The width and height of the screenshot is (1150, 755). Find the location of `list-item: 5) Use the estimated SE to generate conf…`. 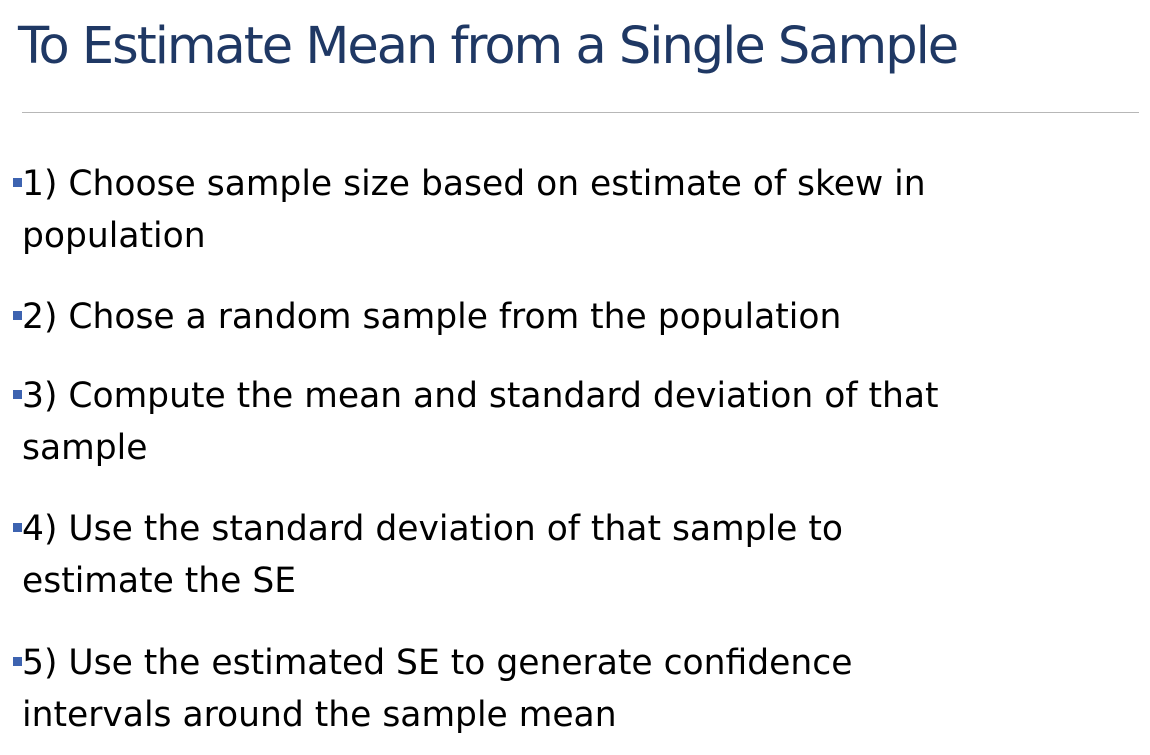

list-item: 5) Use the estimated SE to generate conf… is located at coordinates (575, 689).